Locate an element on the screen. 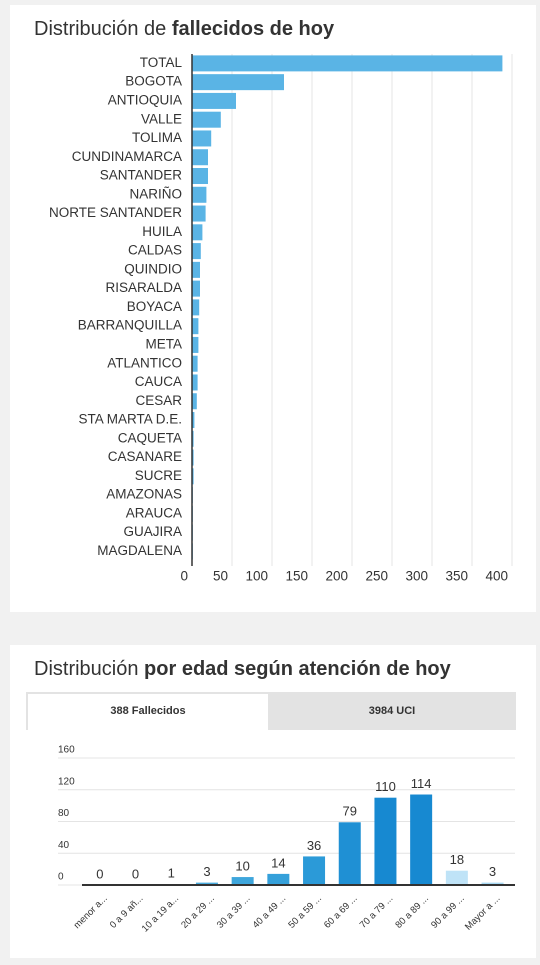 This screenshot has width=540, height=965. y-tick-label: CALDAS is located at coordinates (155, 250).